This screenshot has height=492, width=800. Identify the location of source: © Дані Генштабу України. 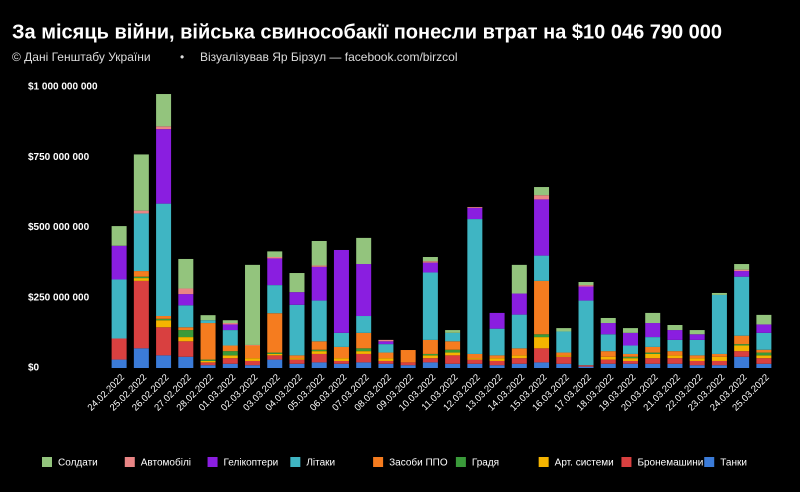
(81, 57).